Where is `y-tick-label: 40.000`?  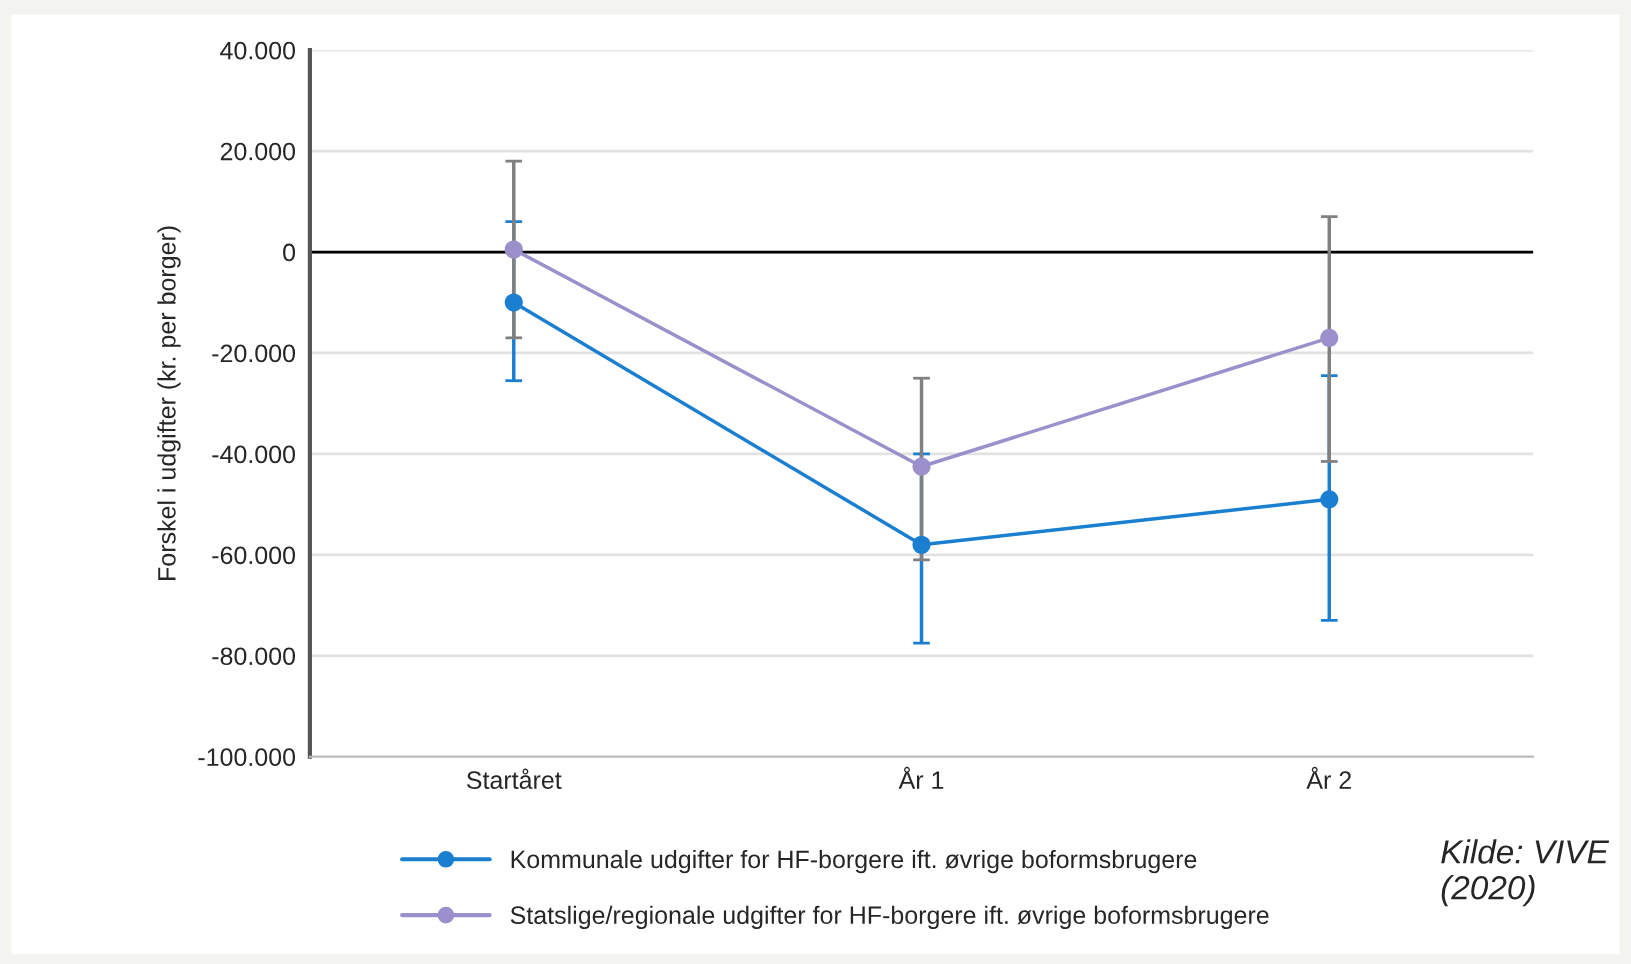
y-tick-label: 40.000 is located at coordinates (258, 50).